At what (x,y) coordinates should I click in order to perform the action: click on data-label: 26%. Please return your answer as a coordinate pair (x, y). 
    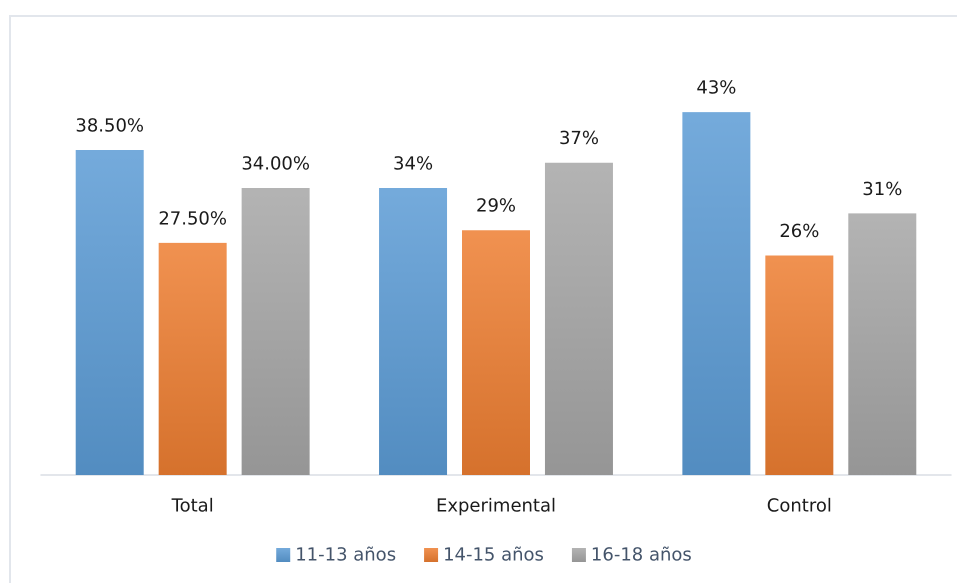
    Looking at the image, I should click on (799, 231).